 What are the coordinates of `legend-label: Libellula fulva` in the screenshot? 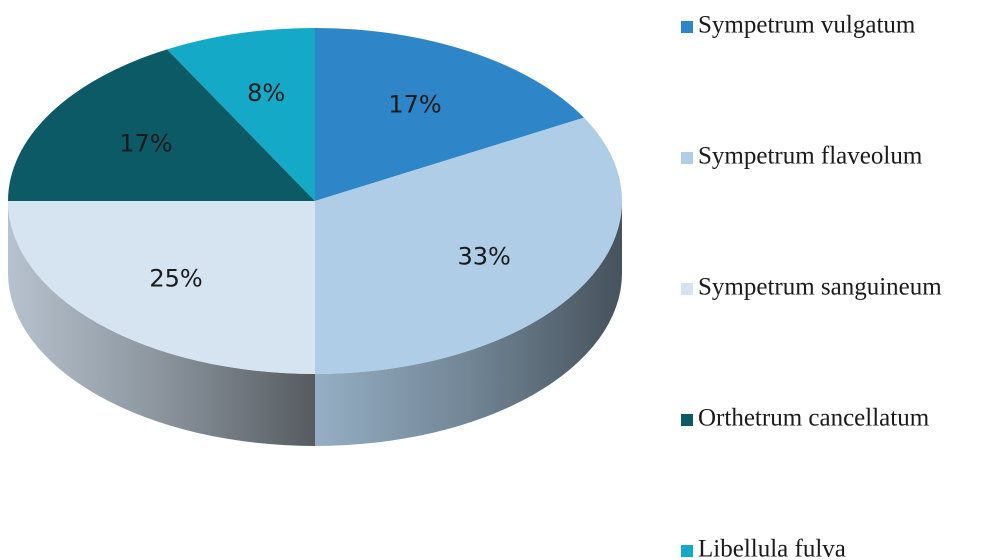 It's located at (772, 548).